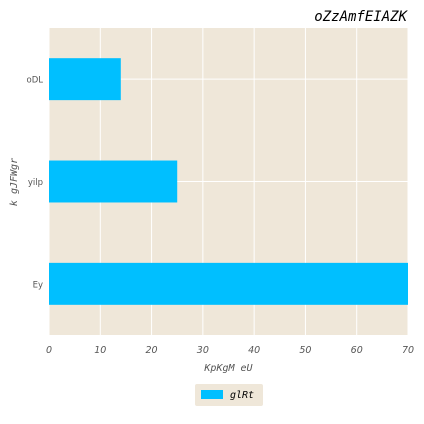 This screenshot has height=424, width=424. I want to click on y-category-label: Ey, so click(38, 285).